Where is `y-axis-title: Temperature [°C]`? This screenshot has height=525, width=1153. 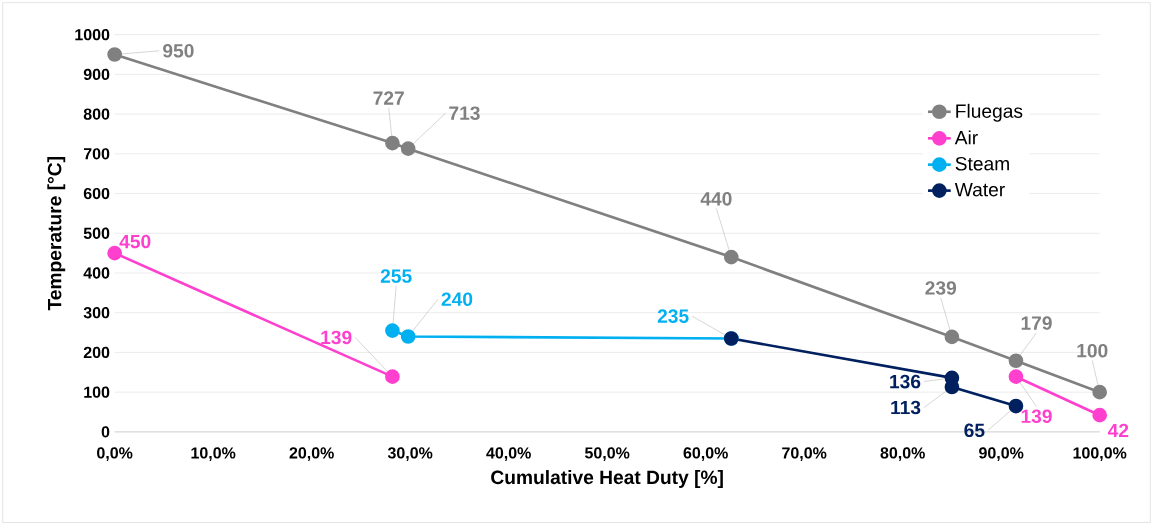 y-axis-title: Temperature [°C] is located at coordinates (56, 234).